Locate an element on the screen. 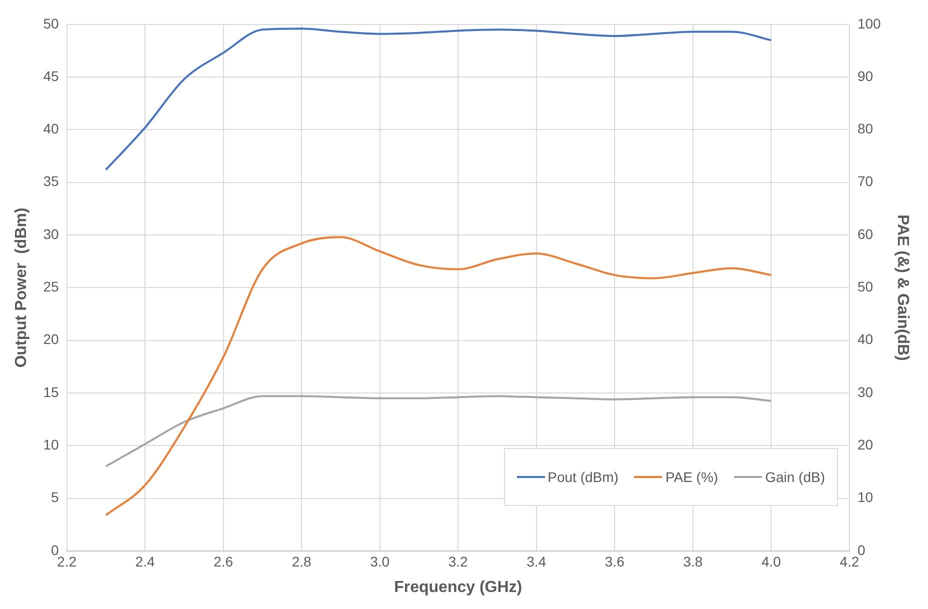  y2-tick-label: 10 is located at coordinates (865, 497).